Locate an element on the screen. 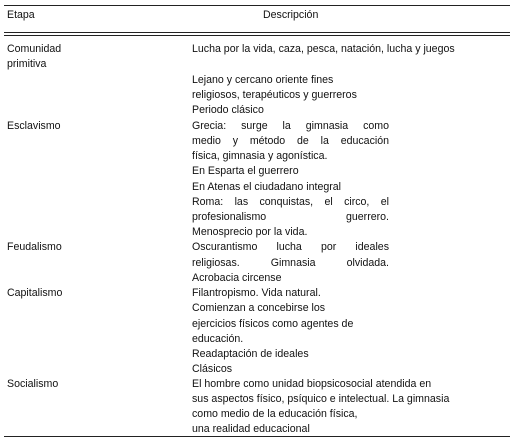 This screenshot has width=520, height=445. description-line: Readaptación de ideales is located at coordinates (250, 354).